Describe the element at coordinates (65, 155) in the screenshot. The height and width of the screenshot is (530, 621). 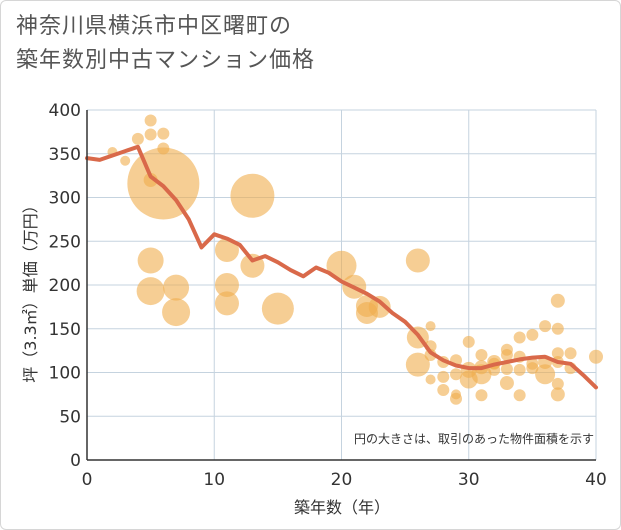
I see `y-tick-label: 350` at that location.